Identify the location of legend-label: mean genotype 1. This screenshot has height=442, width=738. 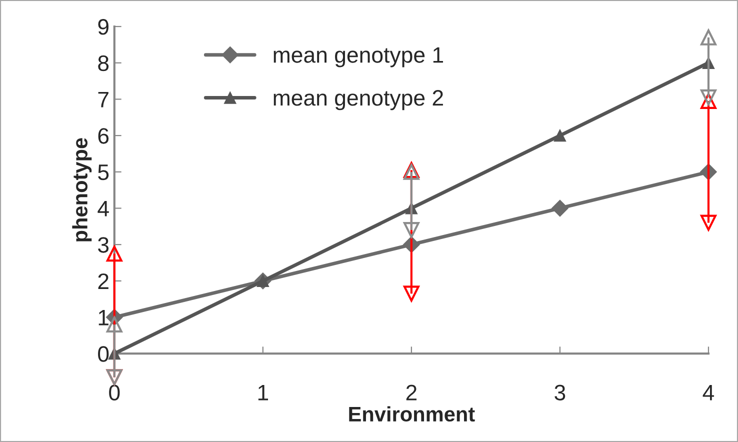
(358, 57).